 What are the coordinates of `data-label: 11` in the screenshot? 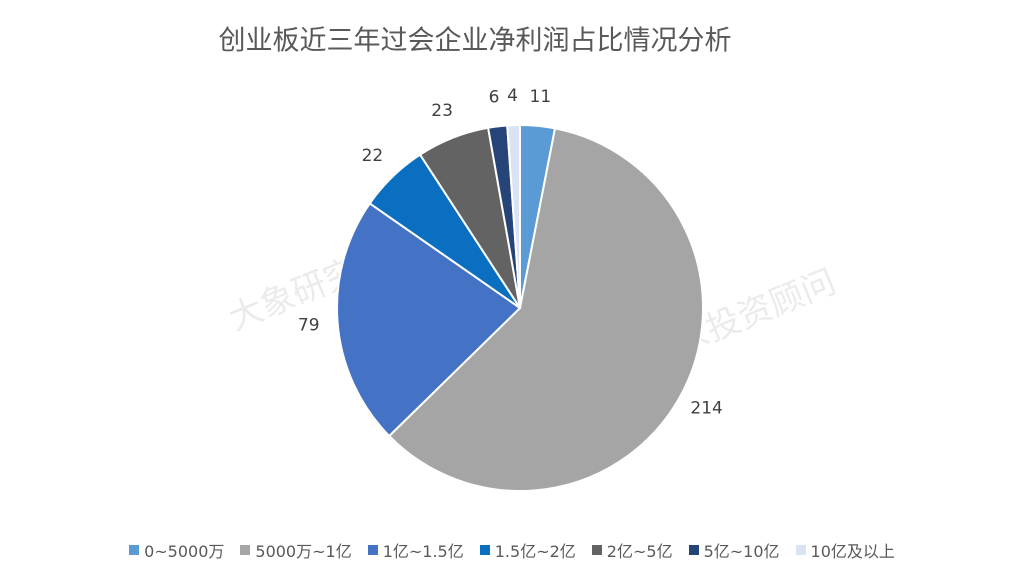 It's located at (541, 97).